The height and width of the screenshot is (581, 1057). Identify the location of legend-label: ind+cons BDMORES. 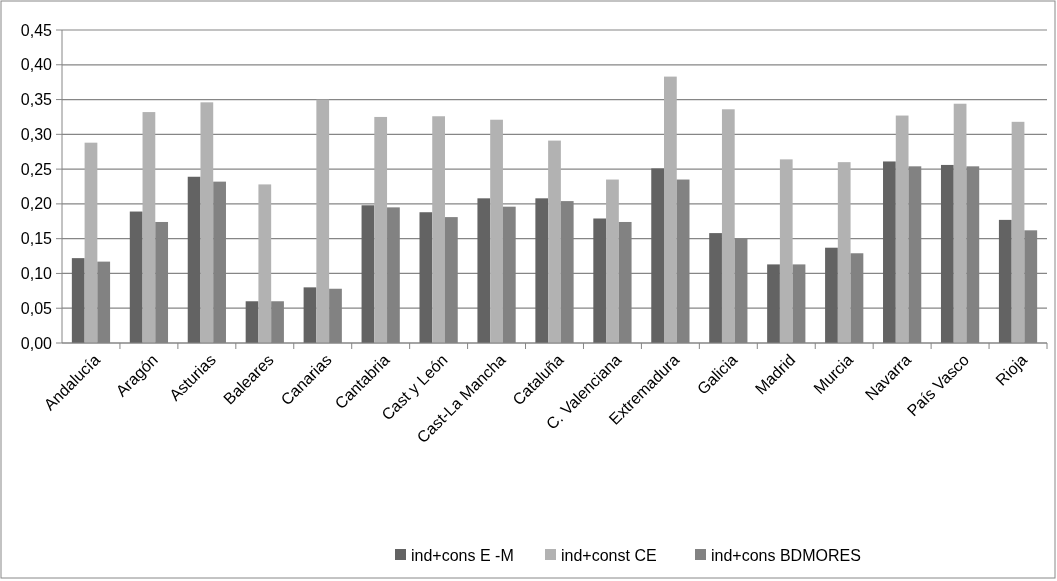
(786, 555).